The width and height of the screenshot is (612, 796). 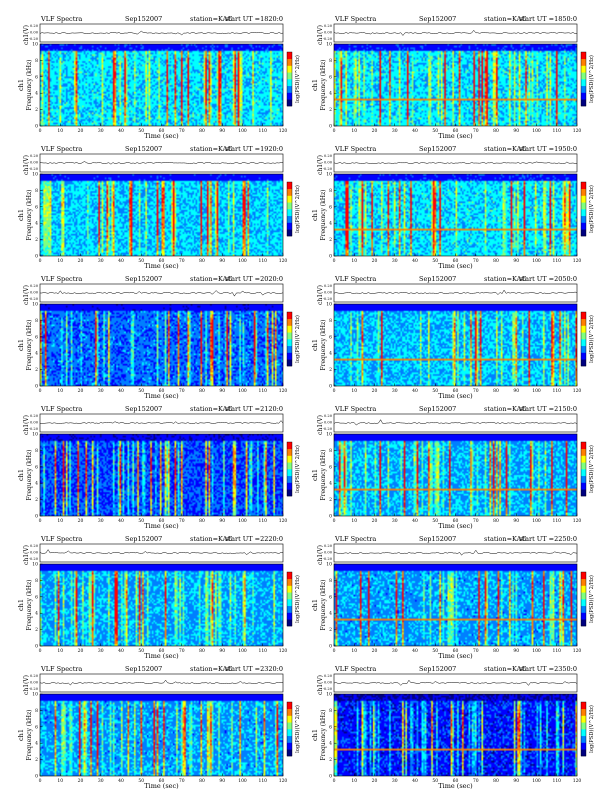 What do you see at coordinates (254, 19) in the screenshot?
I see `panel-start-time: start UT =1820:0` at bounding box center [254, 19].